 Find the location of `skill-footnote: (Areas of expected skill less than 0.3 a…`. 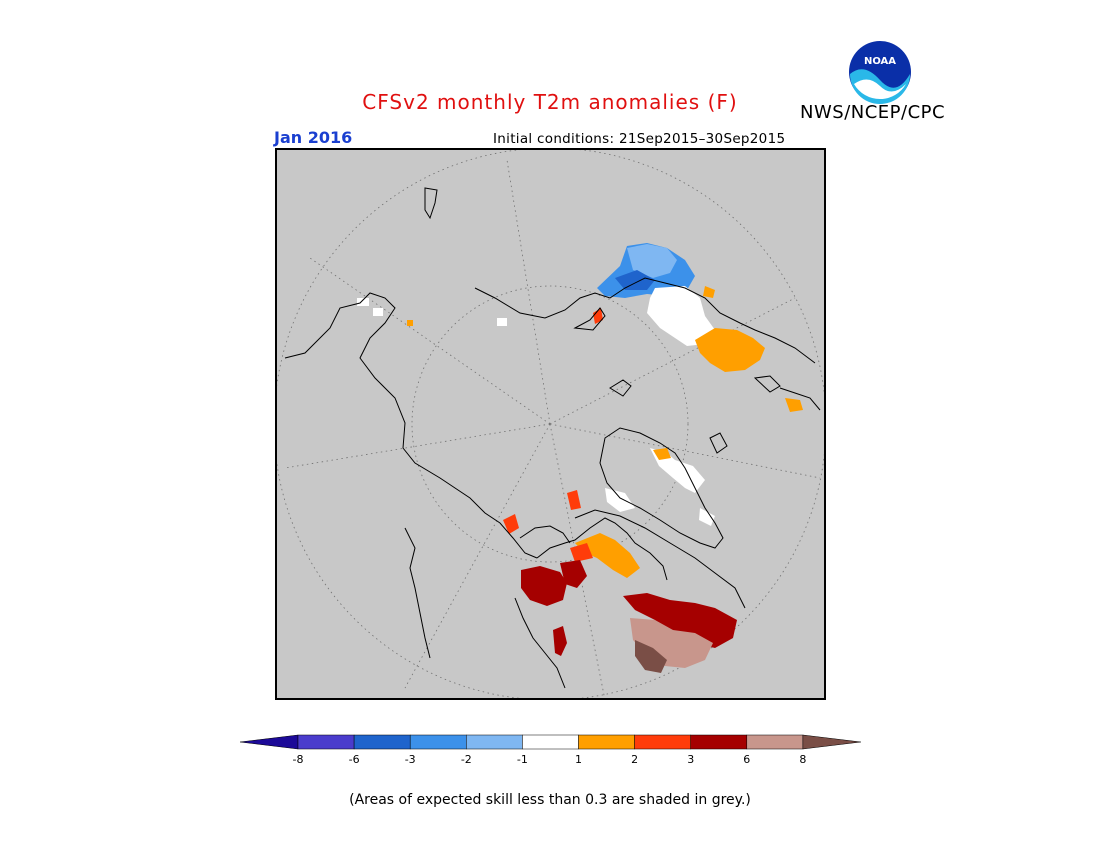

skill-footnote: (Areas of expected skill less than 0.3 a… is located at coordinates (550, 800).